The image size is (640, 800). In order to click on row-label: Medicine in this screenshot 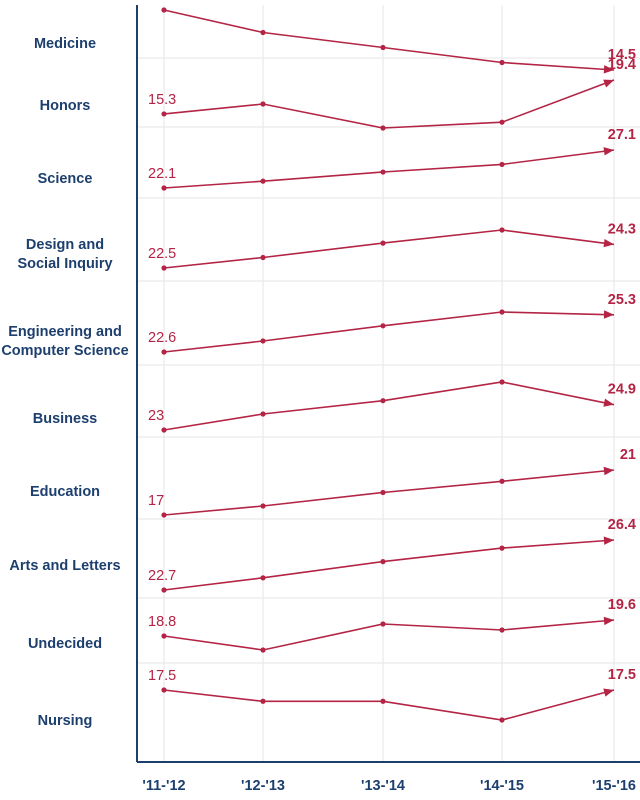, I will do `click(65, 44)`.